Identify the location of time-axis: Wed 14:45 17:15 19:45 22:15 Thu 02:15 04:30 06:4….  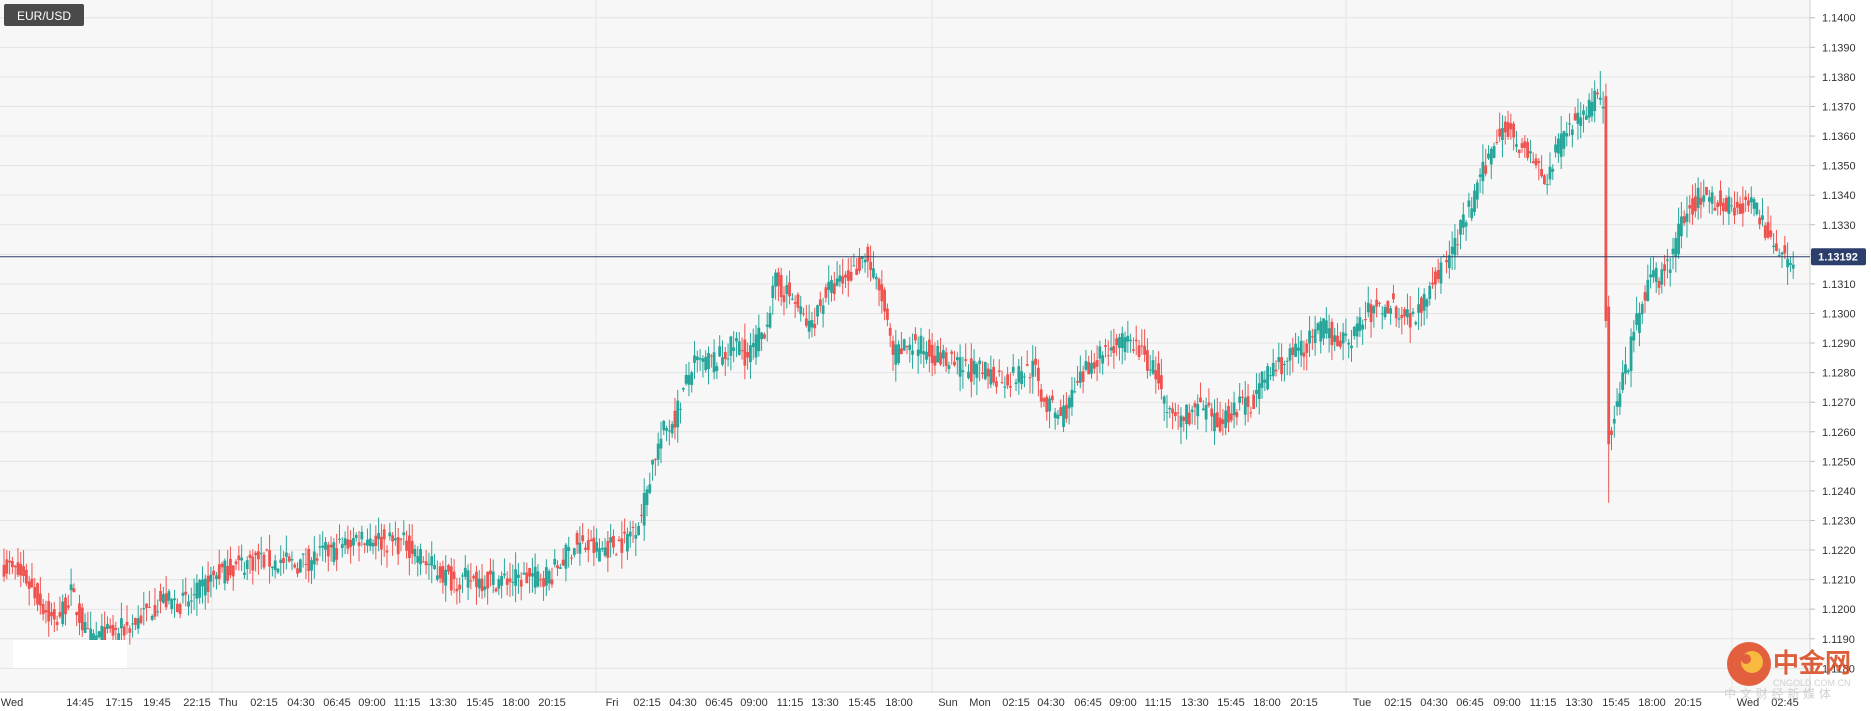
(900, 703).